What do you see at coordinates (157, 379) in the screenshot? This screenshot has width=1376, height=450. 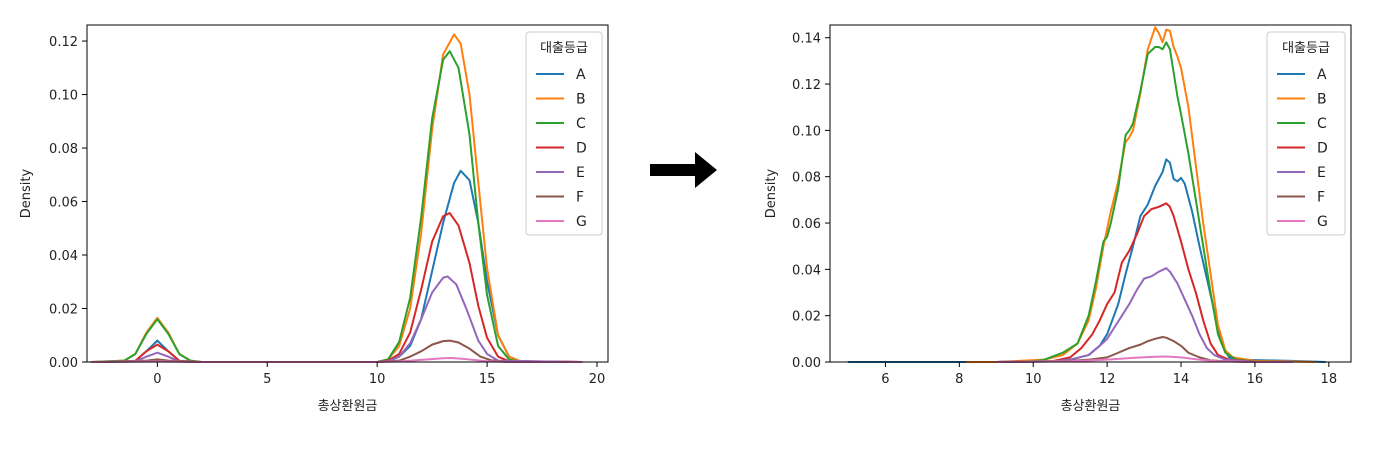 I see `x-tick-label: 0` at bounding box center [157, 379].